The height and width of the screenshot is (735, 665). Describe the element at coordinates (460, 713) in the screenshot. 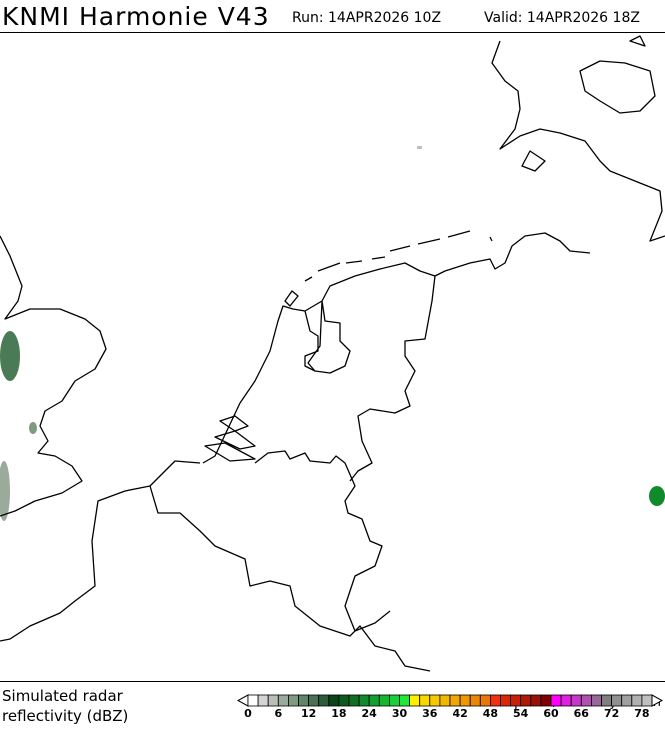

I see `colorbar-tick-label: 42` at that location.